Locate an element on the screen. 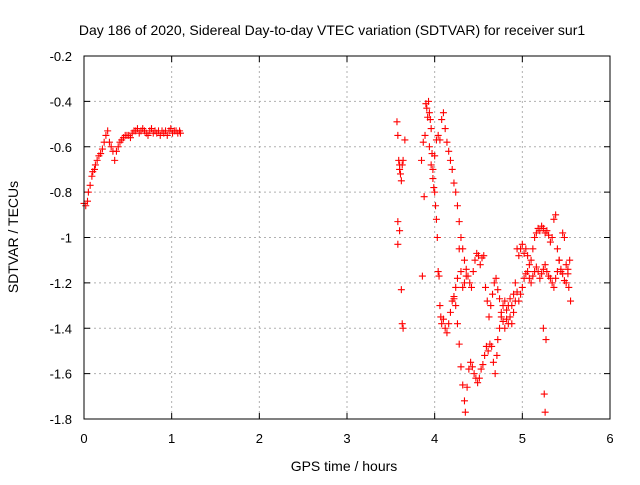 The height and width of the screenshot is (485, 640). y-tick-label: -1.6 is located at coordinates (61, 374).